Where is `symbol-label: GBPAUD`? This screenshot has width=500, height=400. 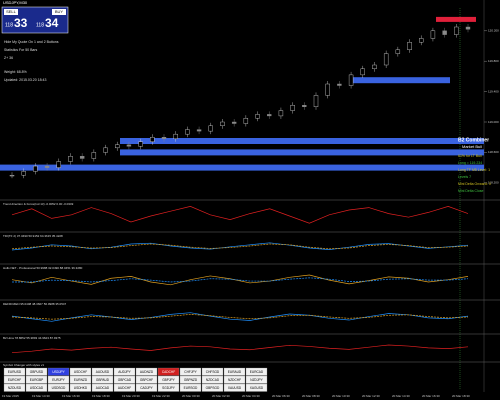 symbol-label: GBPAUD is located at coordinates (103, 380).